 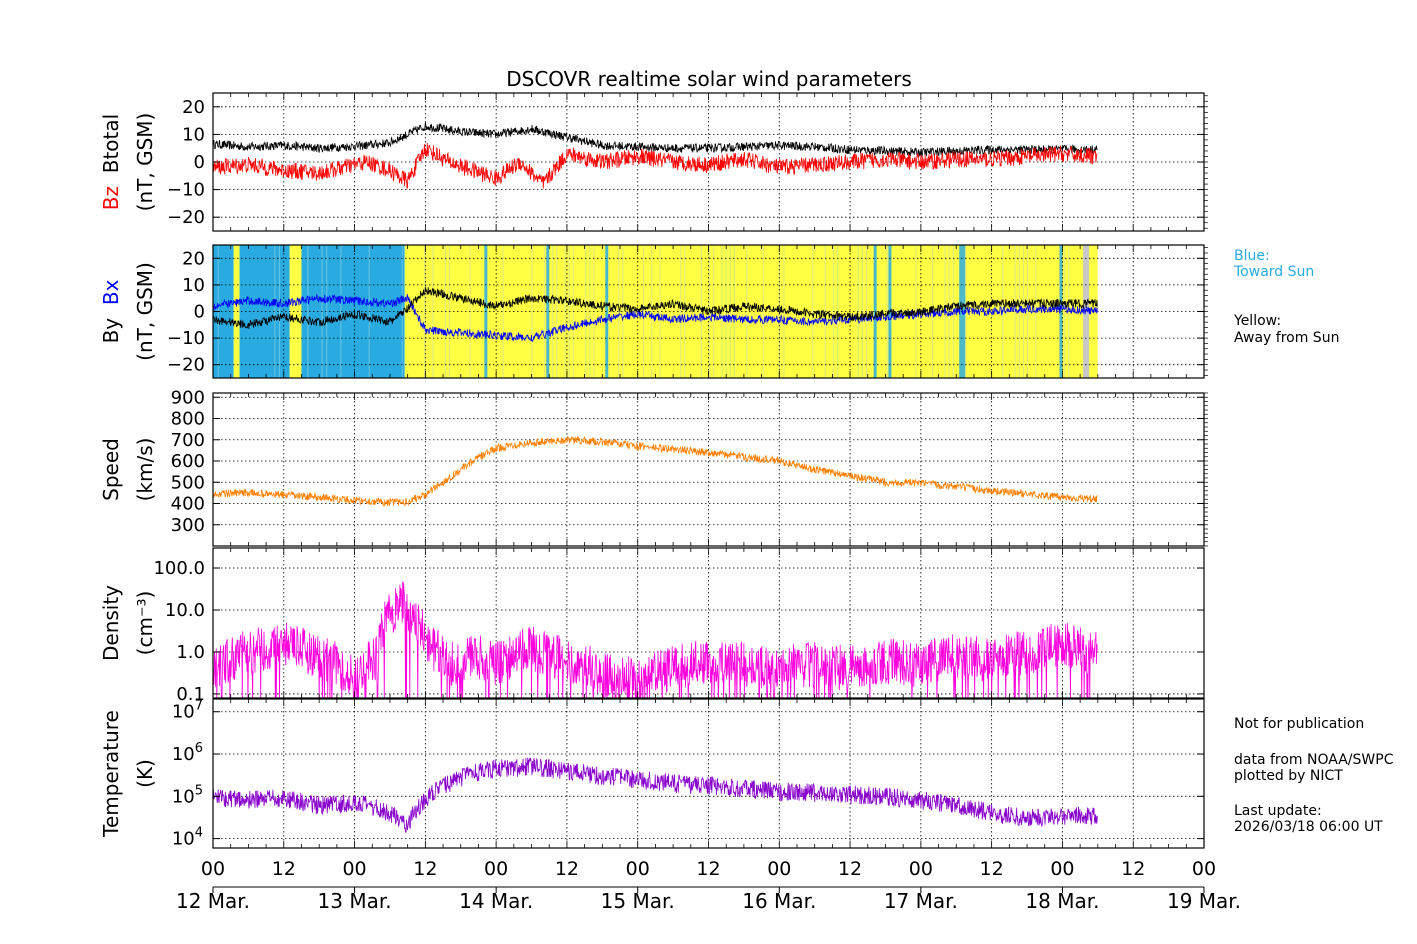 What do you see at coordinates (1314, 760) in the screenshot?
I see `data-source-note: data from NOAA/SWPC` at bounding box center [1314, 760].